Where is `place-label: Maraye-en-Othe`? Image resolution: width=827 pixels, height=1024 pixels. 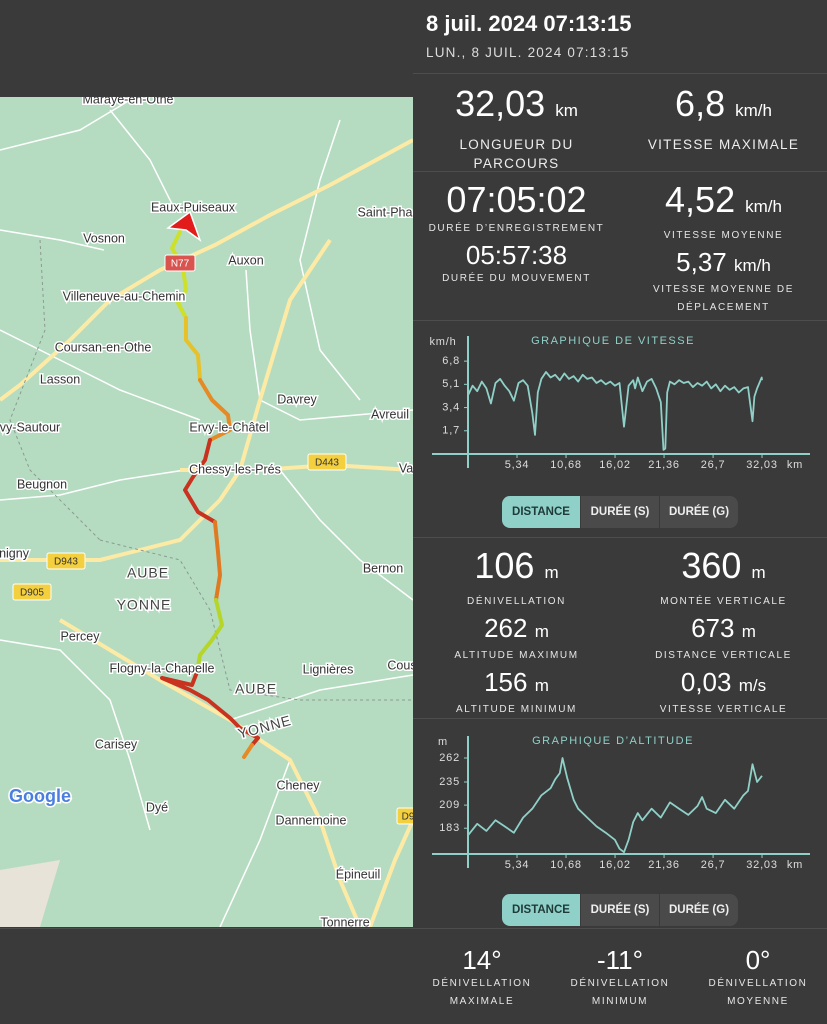
place-label: Maraye-en-Othe is located at coordinates (127, 101).